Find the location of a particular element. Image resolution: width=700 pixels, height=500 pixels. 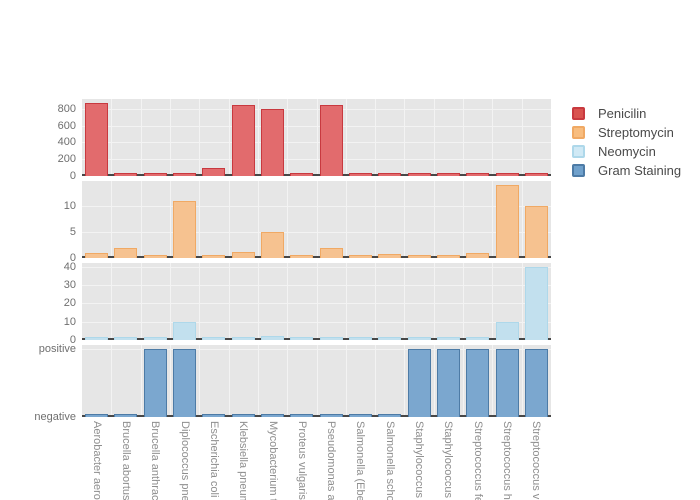

subplot-neomycin: 40 30 20 10 0 is located at coordinates (307, 303).